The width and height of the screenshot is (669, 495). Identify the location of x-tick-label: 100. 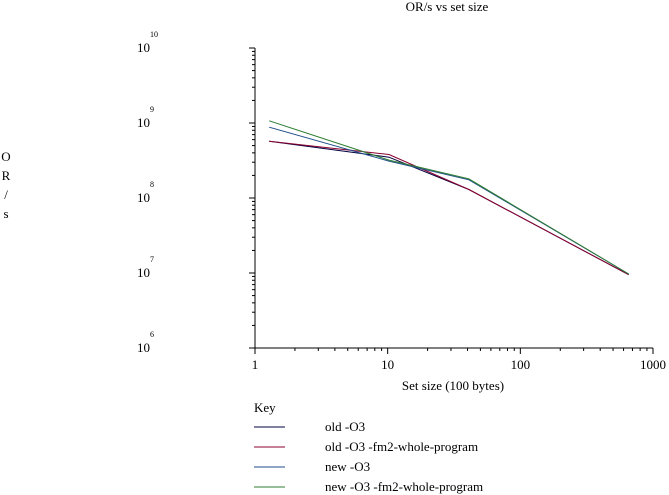
(521, 364).